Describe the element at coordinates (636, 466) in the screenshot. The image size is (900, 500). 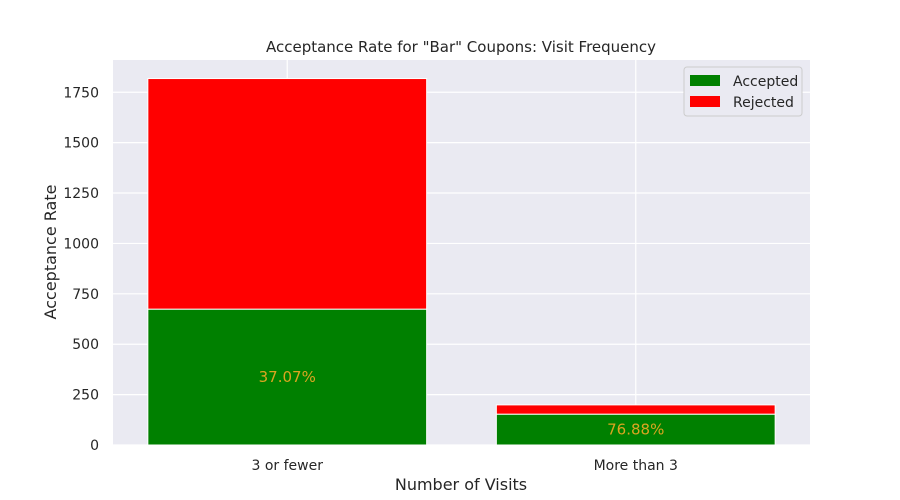
I see `x-tick-label-1: More than 3` at that location.